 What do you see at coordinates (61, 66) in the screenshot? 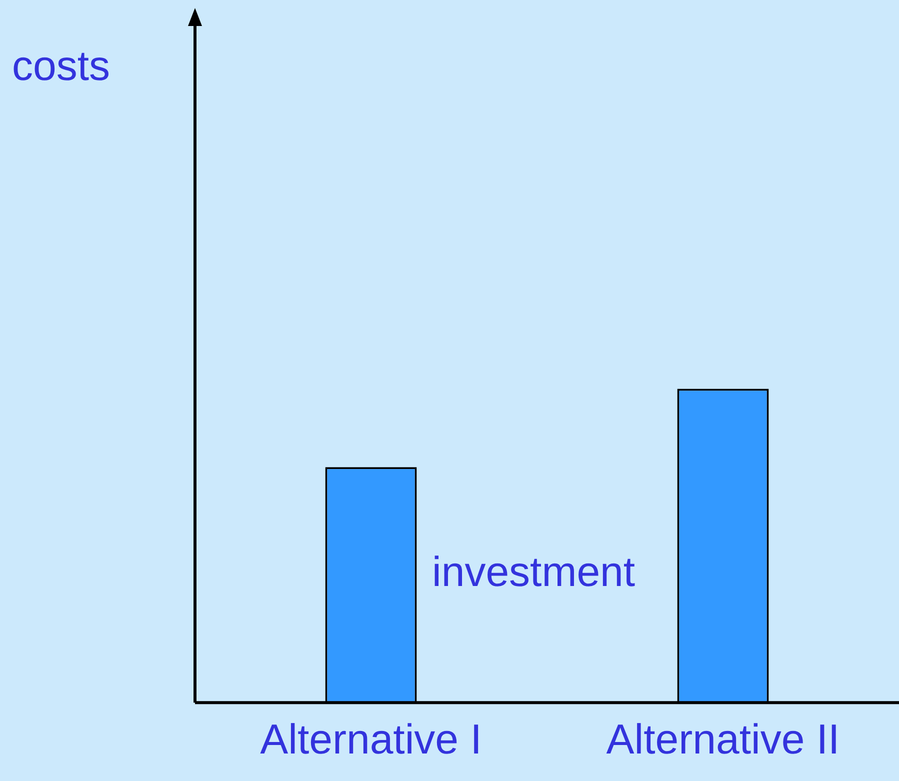
I see `text: costs` at bounding box center [61, 66].